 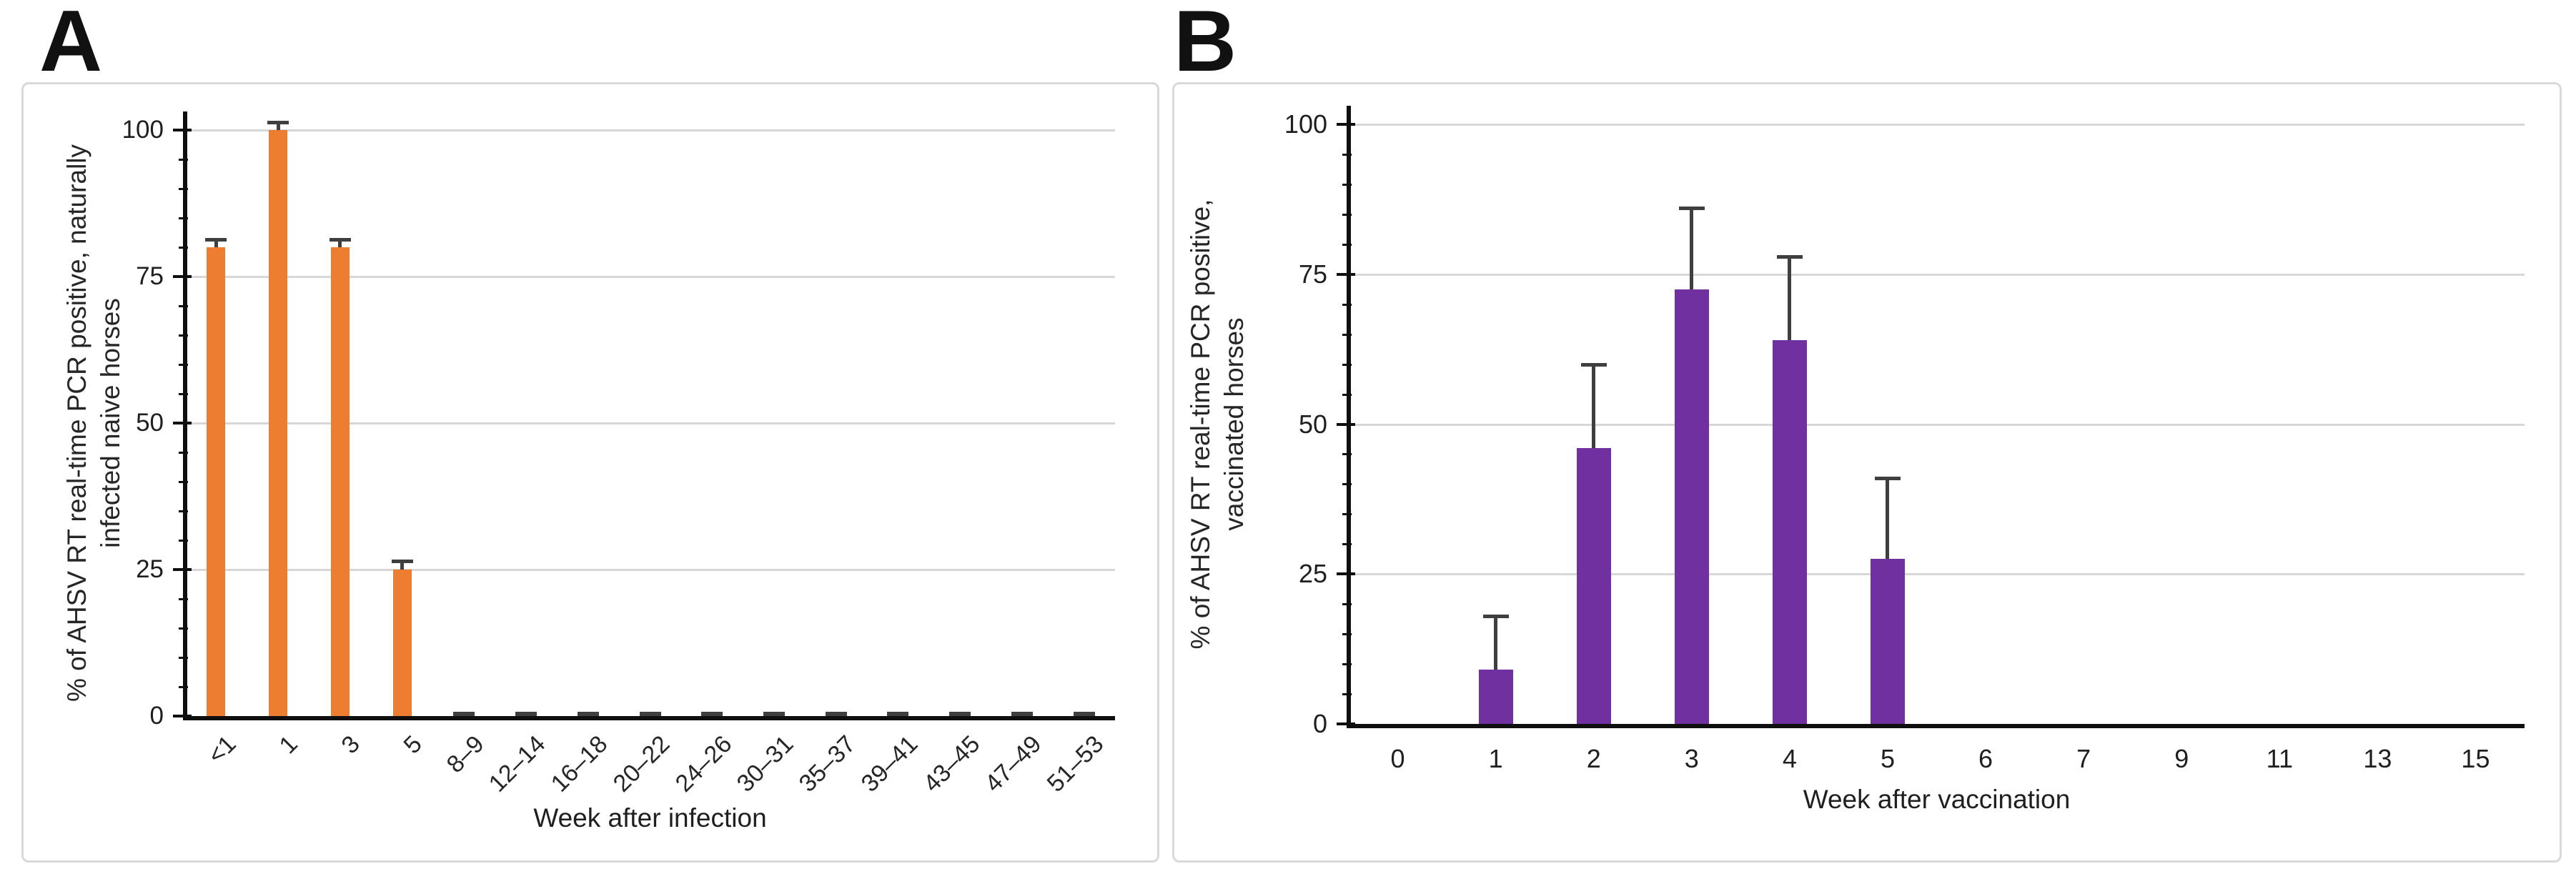 I want to click on panel-b-x-tick-label: 9, so click(x=2182, y=758).